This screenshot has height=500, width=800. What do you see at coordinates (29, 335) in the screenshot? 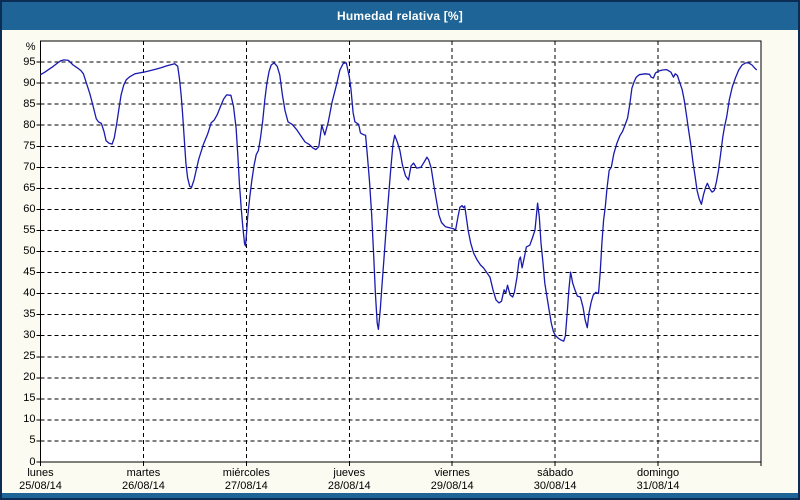
I see `y-tick-label-30: 30` at bounding box center [29, 335].